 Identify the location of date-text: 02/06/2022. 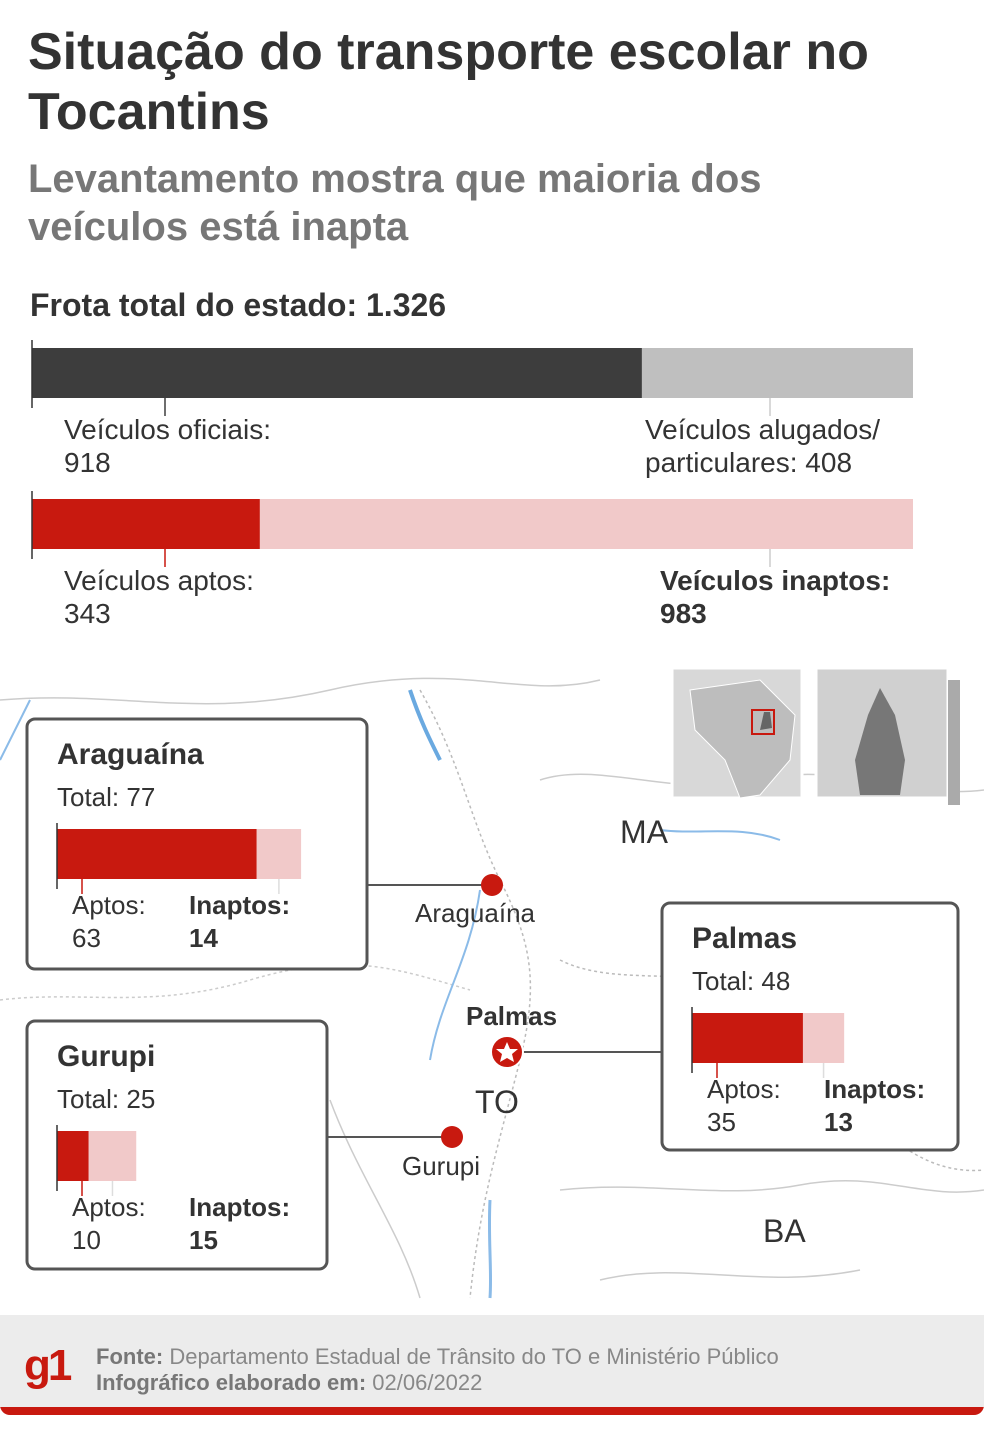
(427, 1382).